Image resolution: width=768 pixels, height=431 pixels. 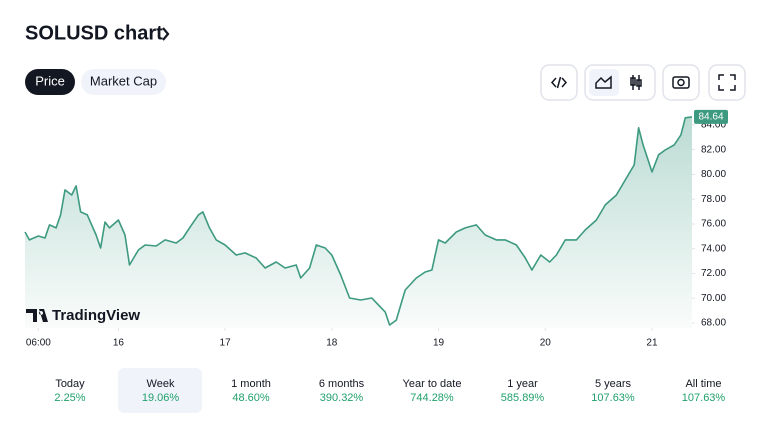 I want to click on embed-icon, so click(x=559, y=82).